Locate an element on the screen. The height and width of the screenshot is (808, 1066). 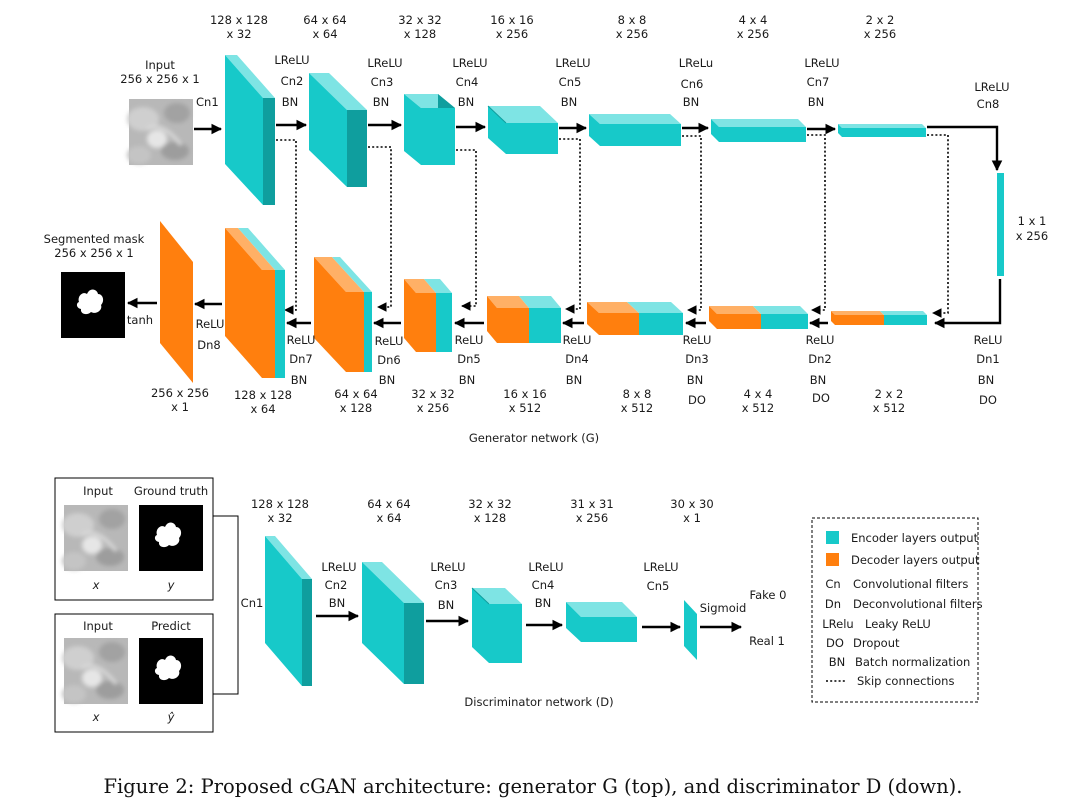
gen-output-label: Segmented mask is located at coordinates (94, 239).